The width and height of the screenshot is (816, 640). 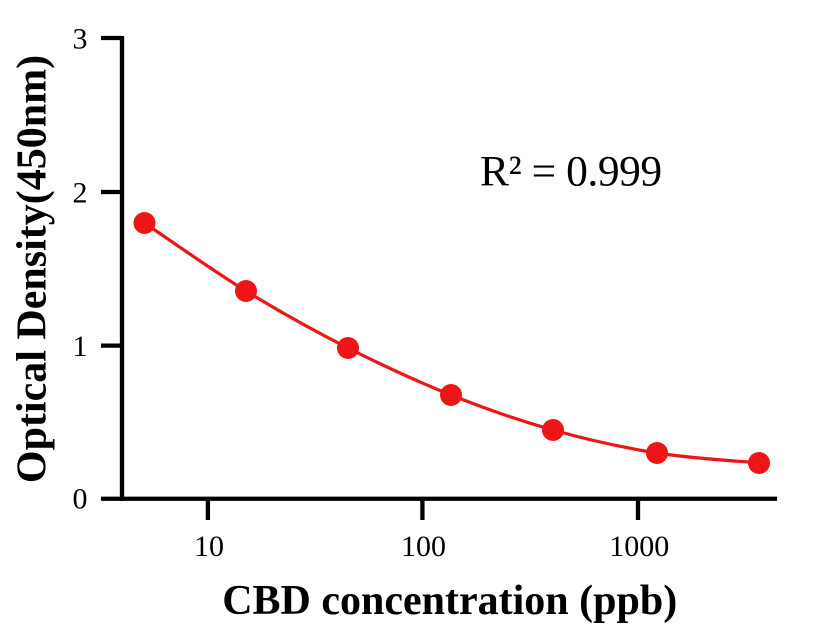 I want to click on svg-text: 3, so click(x=80, y=38).